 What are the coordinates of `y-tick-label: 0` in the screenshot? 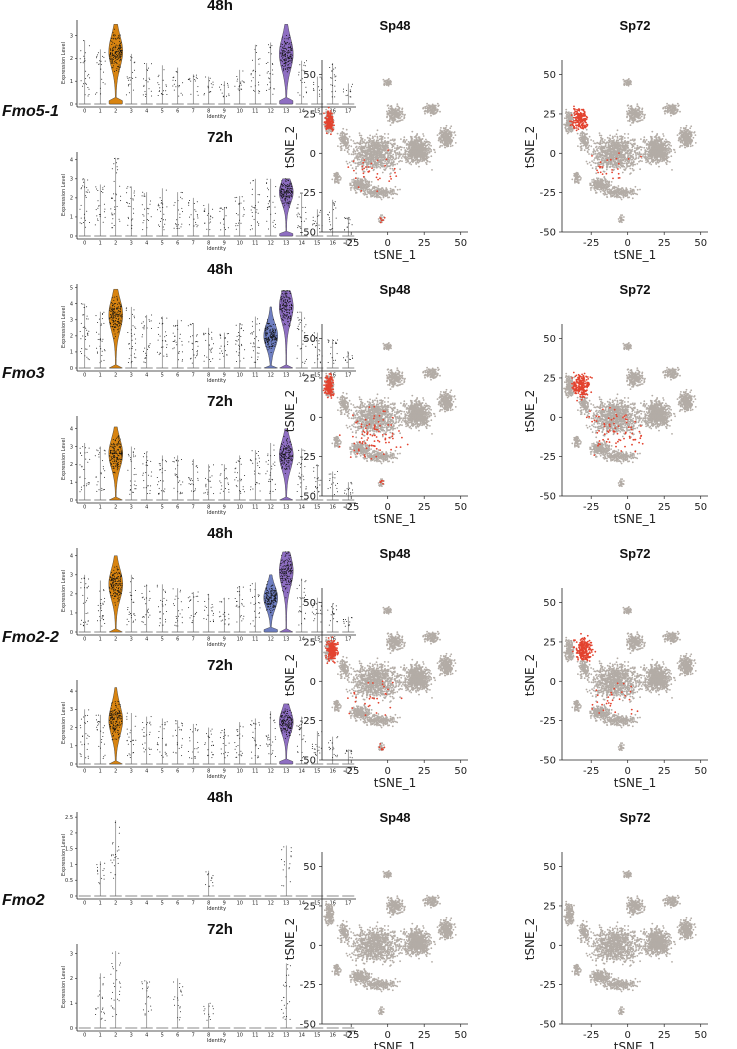 It's located at (553, 154).